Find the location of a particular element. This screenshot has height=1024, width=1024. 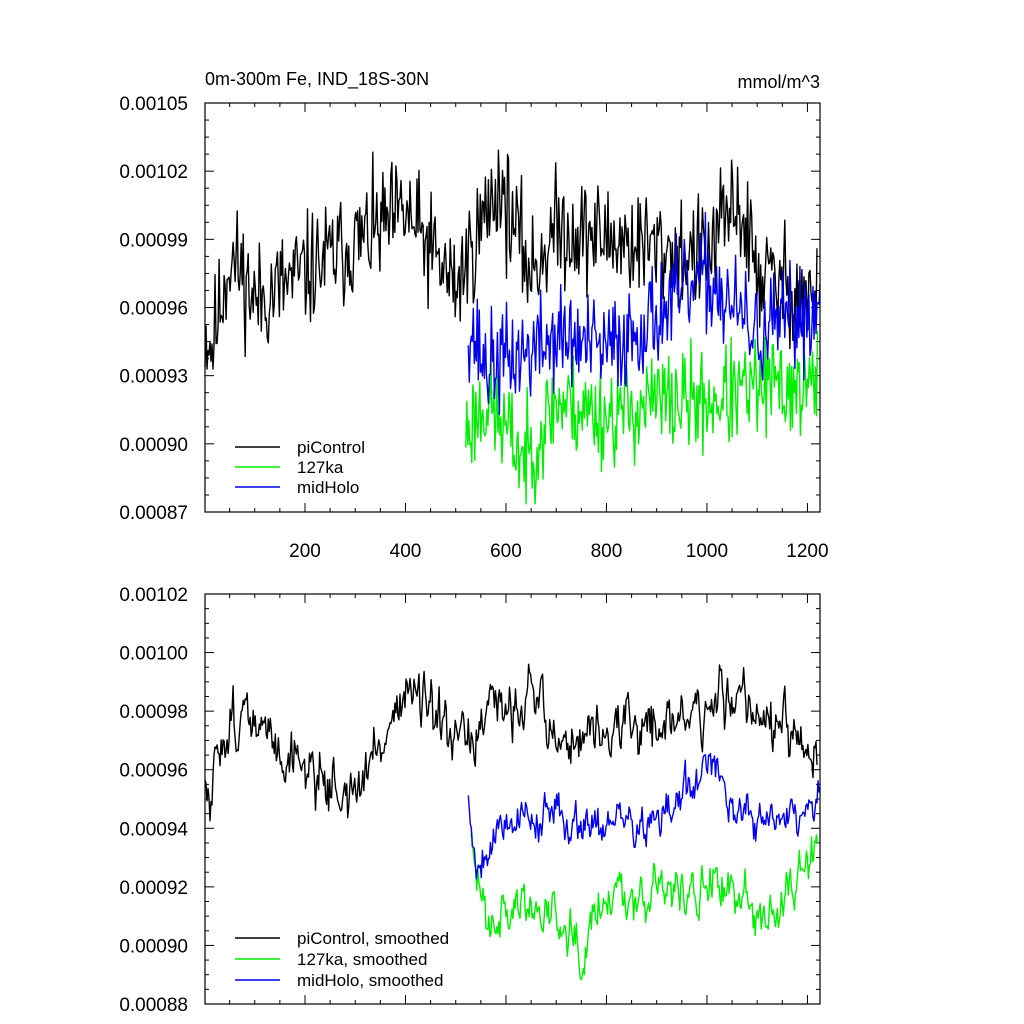

series-line-picontrol-smoothed is located at coordinates (511, 742).